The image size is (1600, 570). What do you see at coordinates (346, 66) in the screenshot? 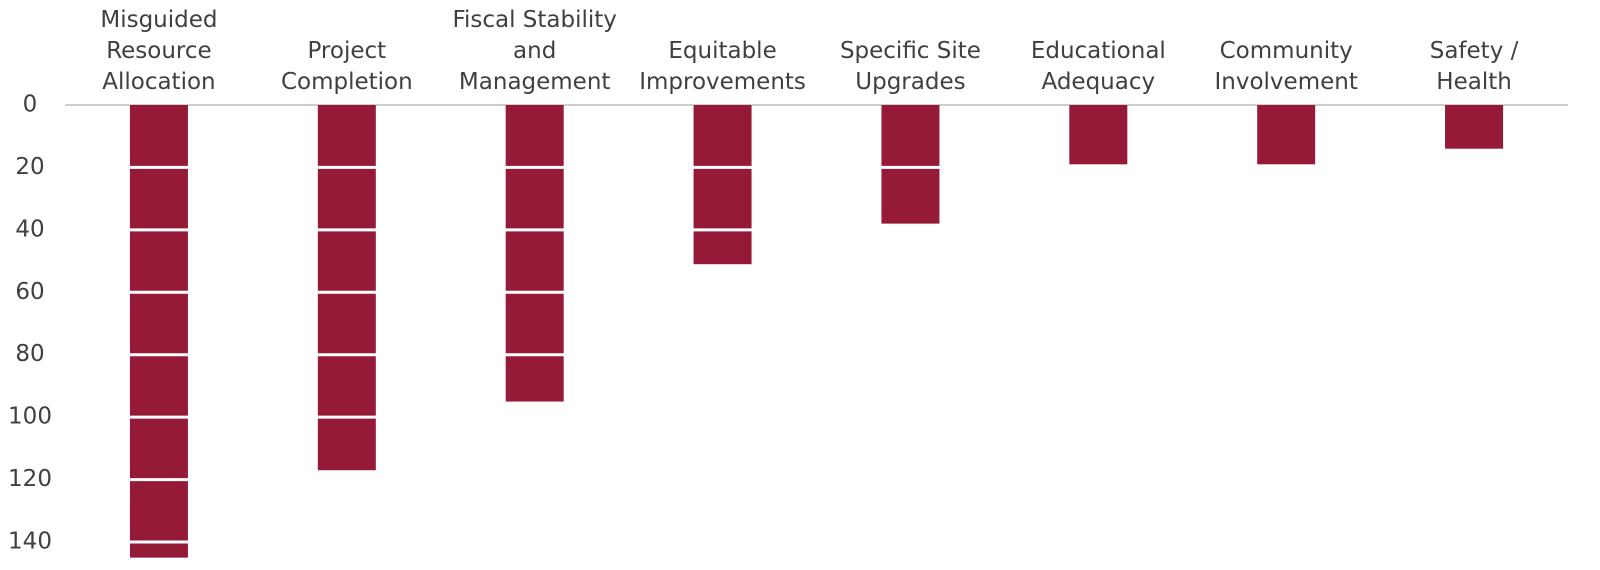
I see `x-tick-label: Project Completion` at bounding box center [346, 66].